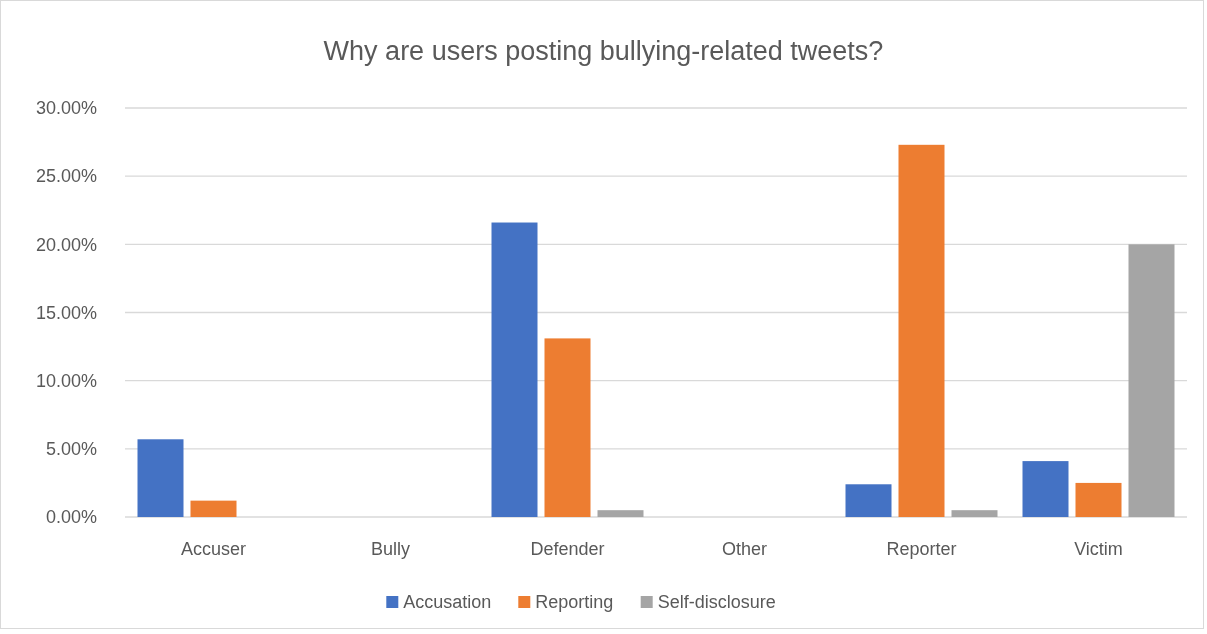  Describe the element at coordinates (66, 108) in the screenshot. I see `y-tick-label: 30.00%` at that location.